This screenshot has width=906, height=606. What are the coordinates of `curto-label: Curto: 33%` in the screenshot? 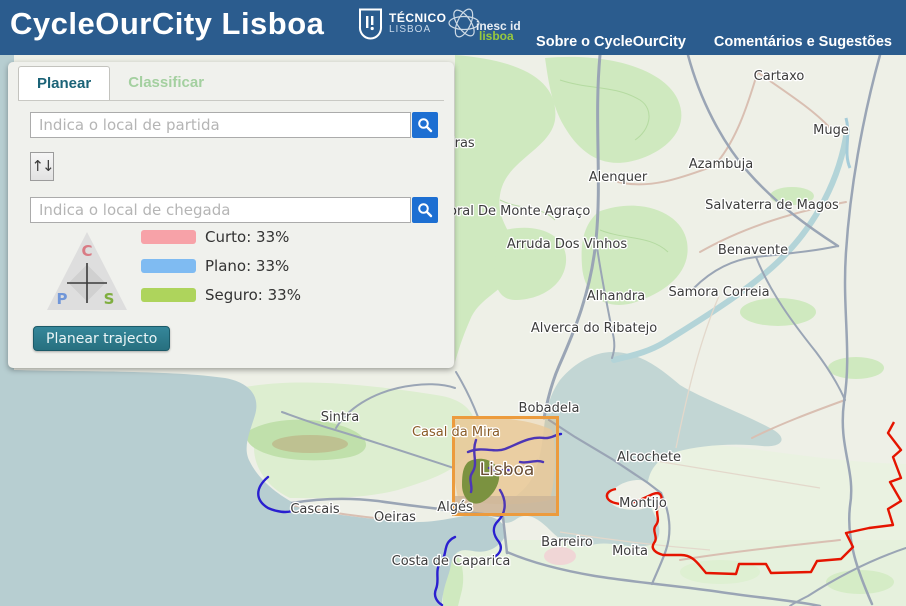 It's located at (247, 237).